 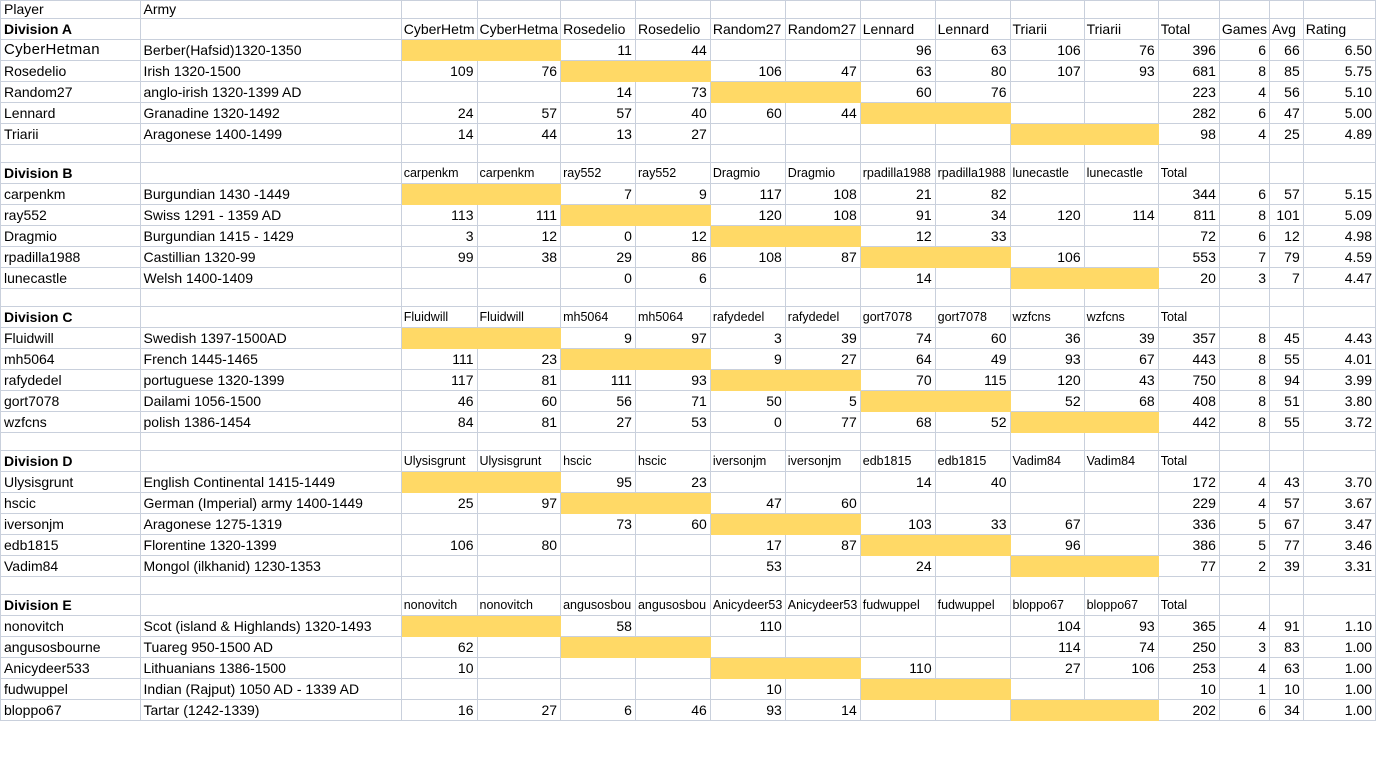 What do you see at coordinates (598, 257) in the screenshot?
I see `score-cell: 29` at bounding box center [598, 257].